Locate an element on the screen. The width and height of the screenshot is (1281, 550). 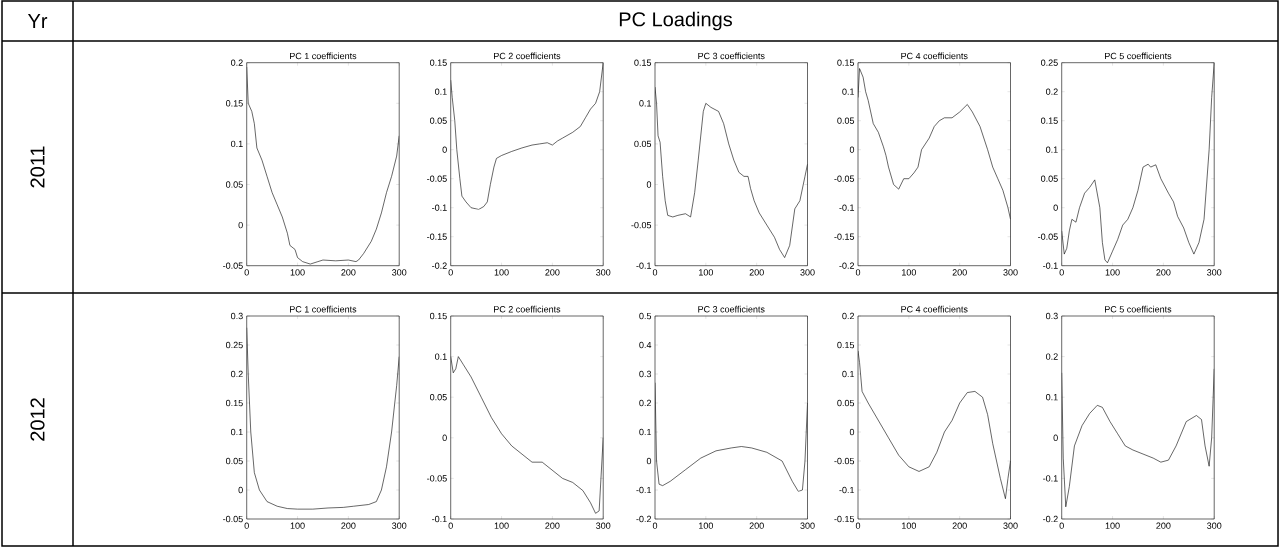
text: Yr is located at coordinates (37, 21).